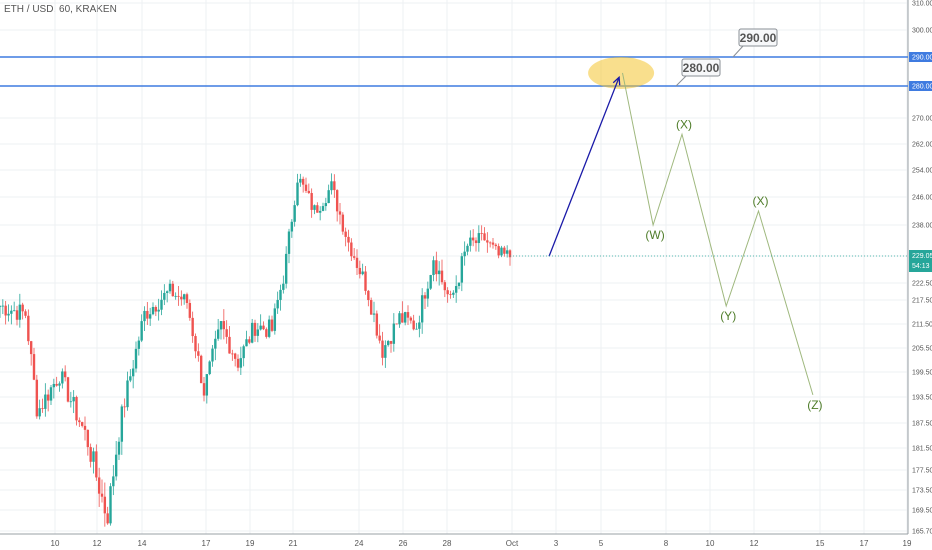 Image resolution: width=932 pixels, height=550 pixels. What do you see at coordinates (556, 543) in the screenshot?
I see `x-tick-label: 3` at bounding box center [556, 543].